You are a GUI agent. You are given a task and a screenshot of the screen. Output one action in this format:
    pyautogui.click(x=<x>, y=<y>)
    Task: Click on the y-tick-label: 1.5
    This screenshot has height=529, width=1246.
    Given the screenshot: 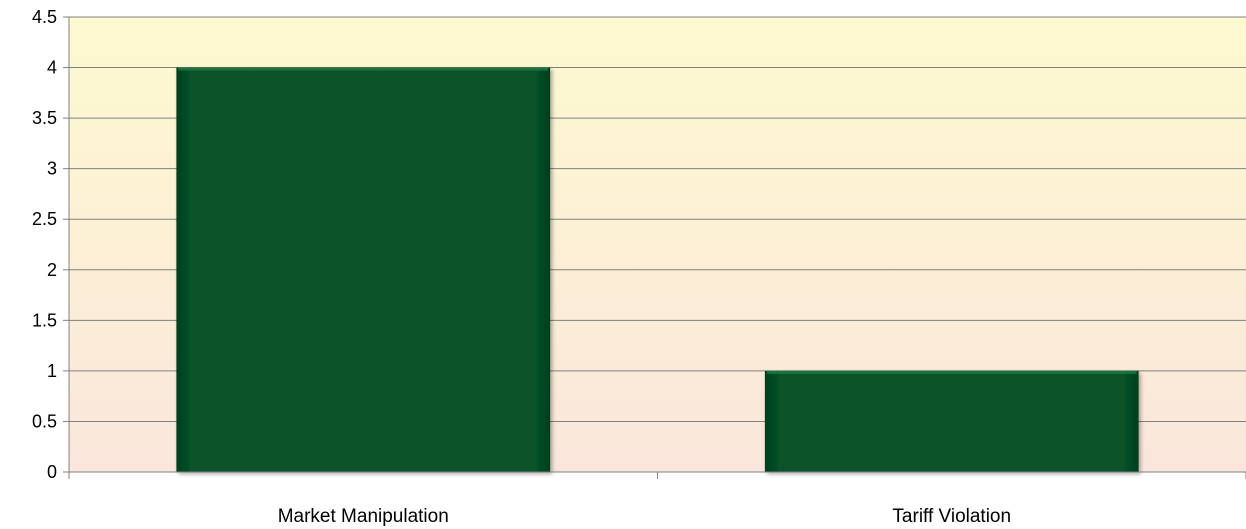 What is the action you would take?
    pyautogui.click(x=44, y=320)
    